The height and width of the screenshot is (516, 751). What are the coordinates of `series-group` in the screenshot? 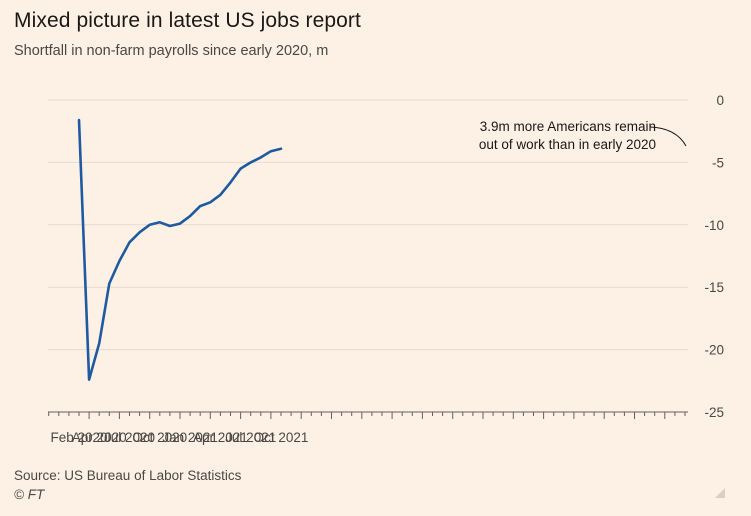 It's located at (180, 249).